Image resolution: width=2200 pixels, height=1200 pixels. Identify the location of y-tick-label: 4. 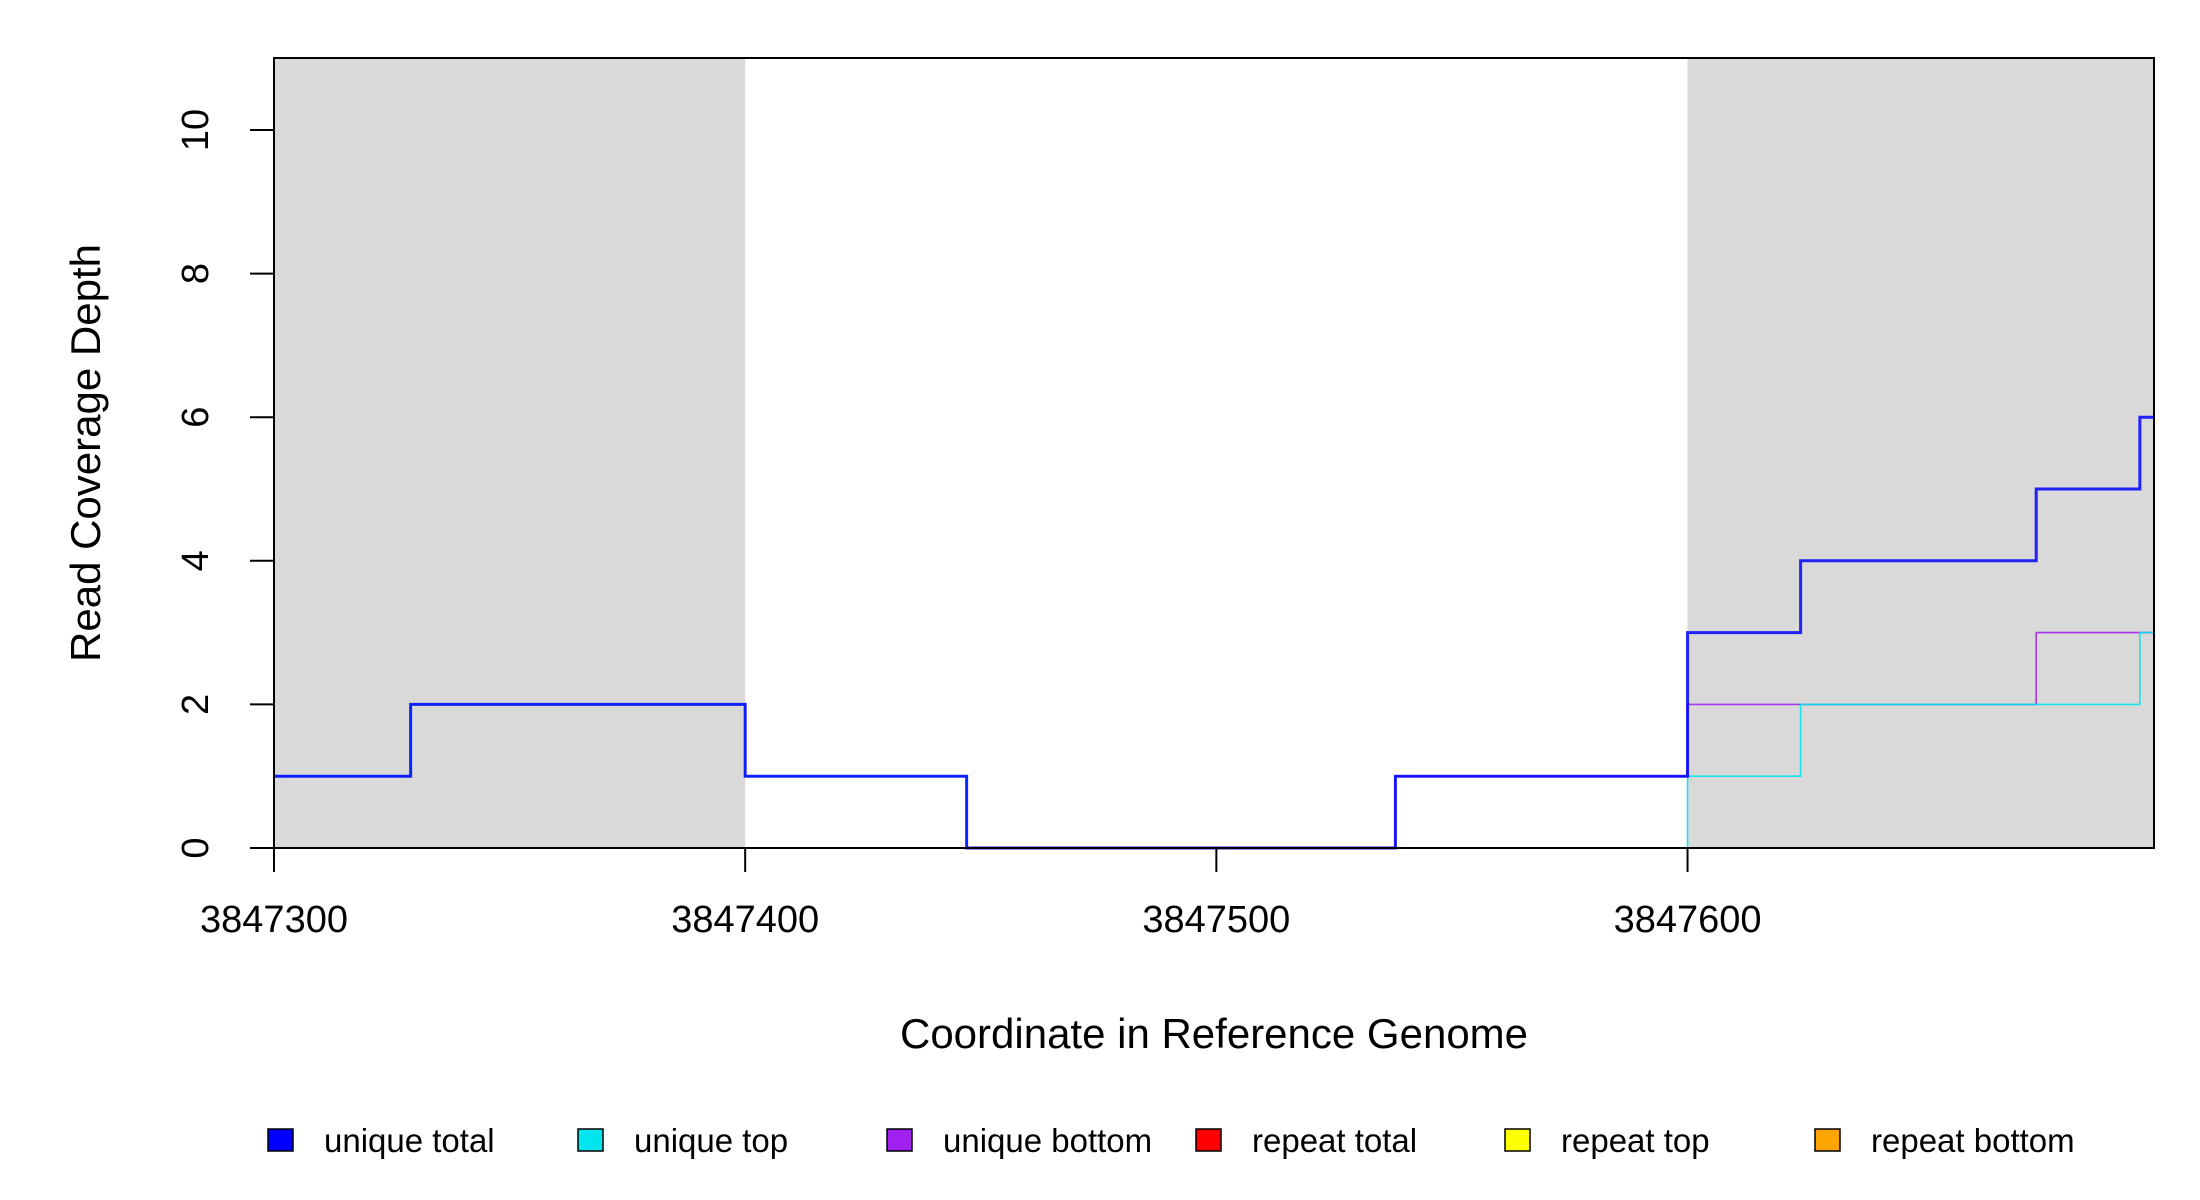
(196, 560).